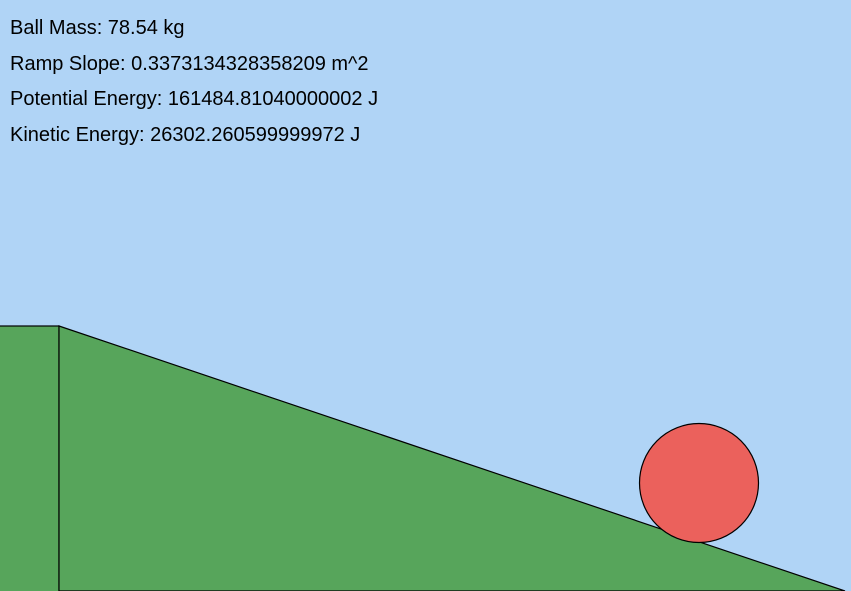  I want to click on platform-block, so click(29, 458).